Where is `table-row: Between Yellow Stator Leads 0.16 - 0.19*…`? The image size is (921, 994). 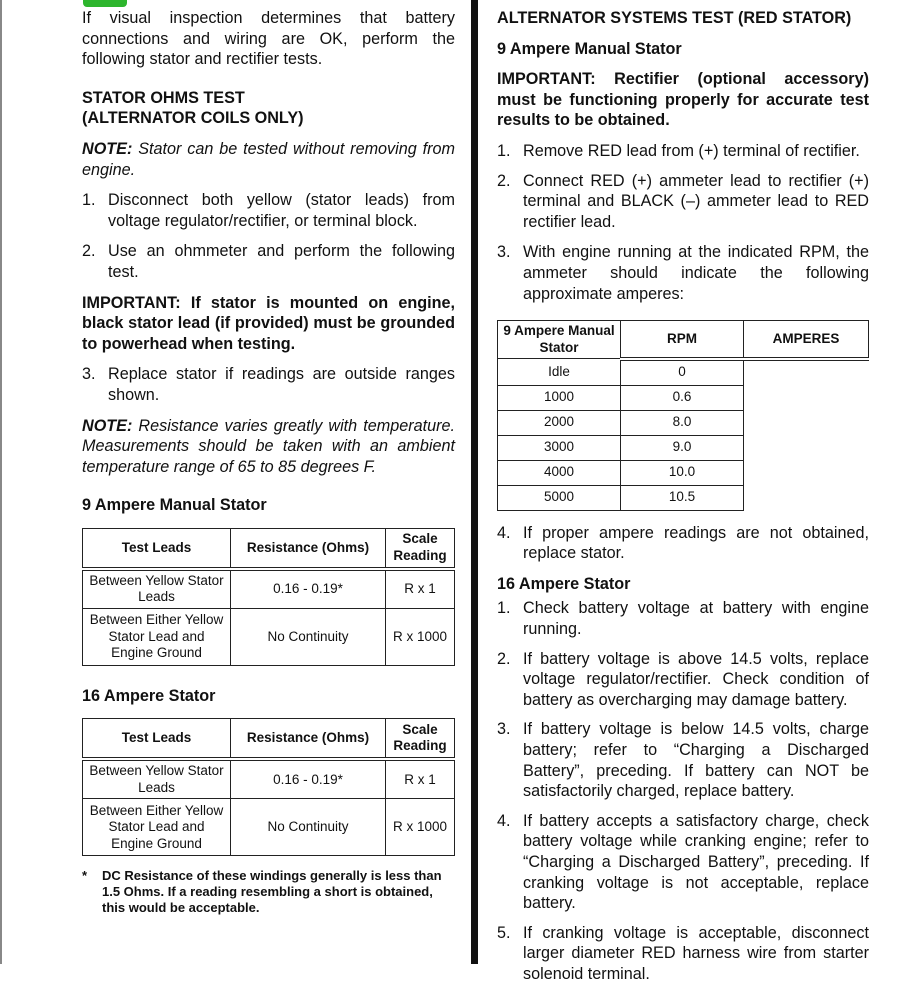 table-row: Between Yellow Stator Leads 0.16 - 0.19*… is located at coordinates (268, 588).